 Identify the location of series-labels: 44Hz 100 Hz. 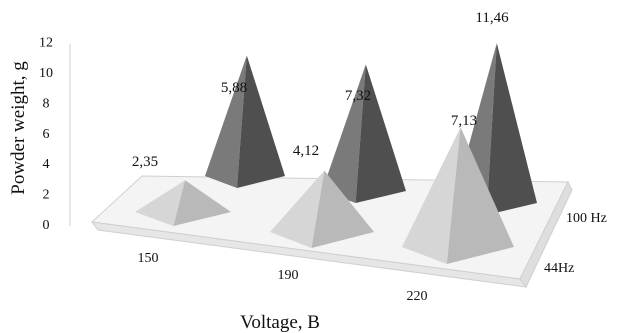
(575, 243).